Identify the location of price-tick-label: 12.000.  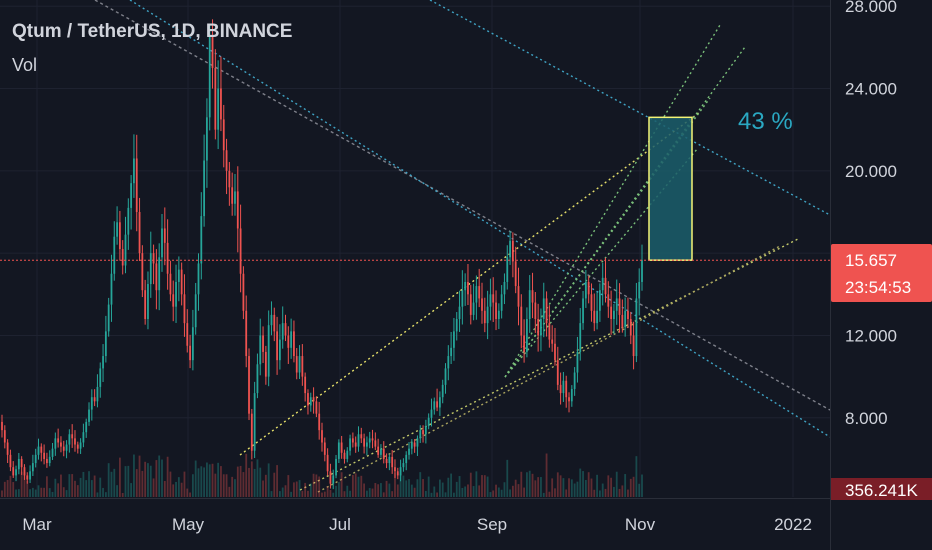
(871, 335).